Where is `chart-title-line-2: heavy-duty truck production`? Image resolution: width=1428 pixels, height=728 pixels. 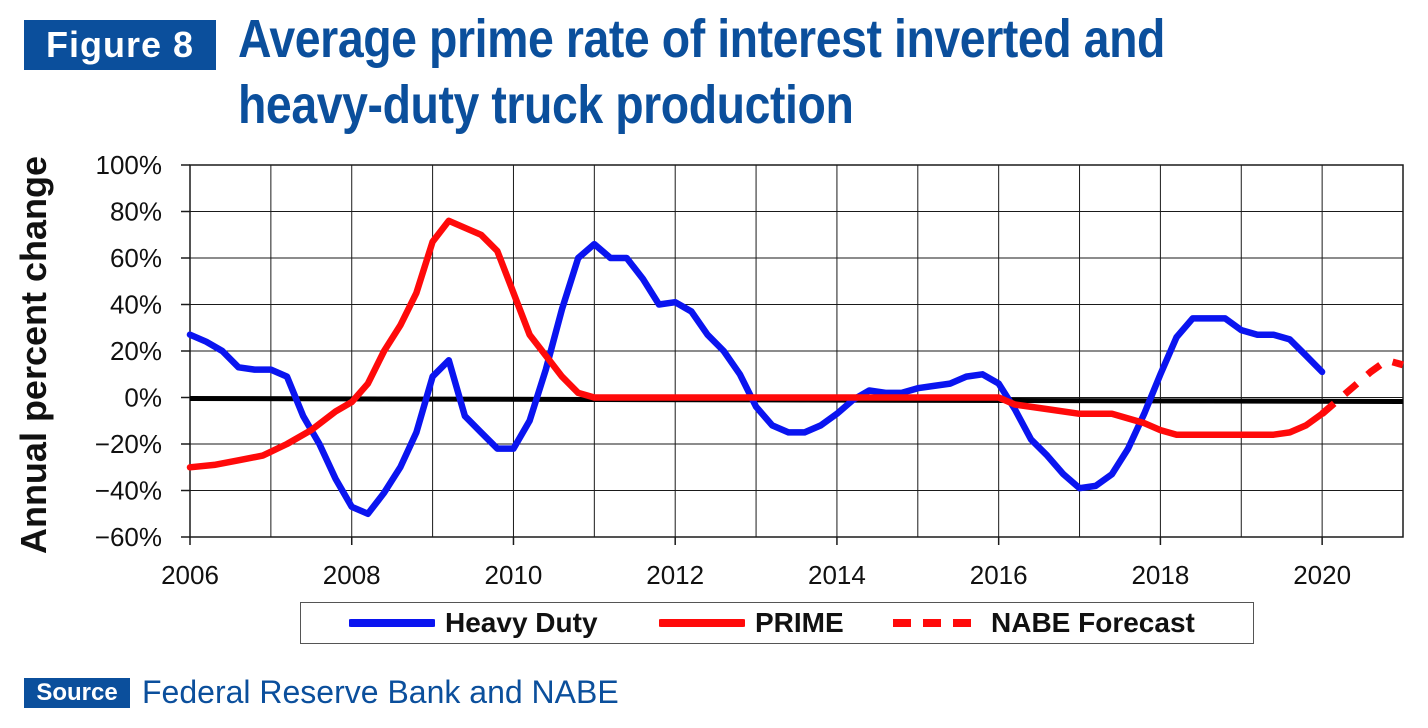 chart-title-line-2: heavy-duty truck production is located at coordinates (546, 105).